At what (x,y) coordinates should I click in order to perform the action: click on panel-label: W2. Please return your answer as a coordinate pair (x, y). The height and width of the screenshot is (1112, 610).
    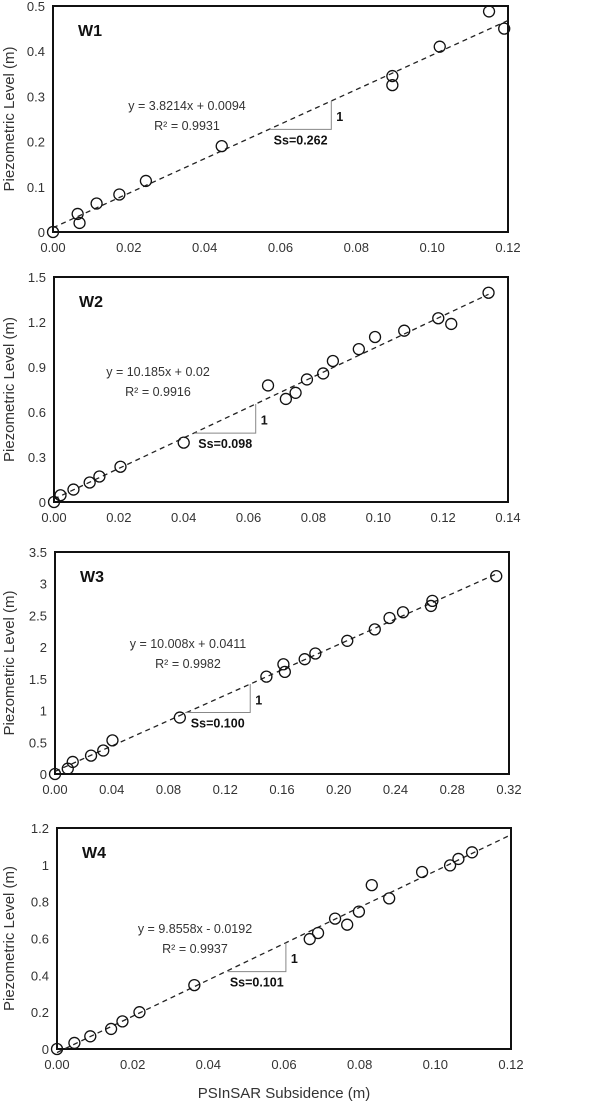
    Looking at the image, I should click on (91, 302).